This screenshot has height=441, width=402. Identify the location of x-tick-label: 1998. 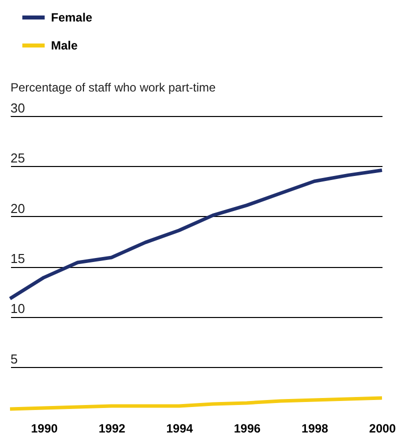
(315, 429).